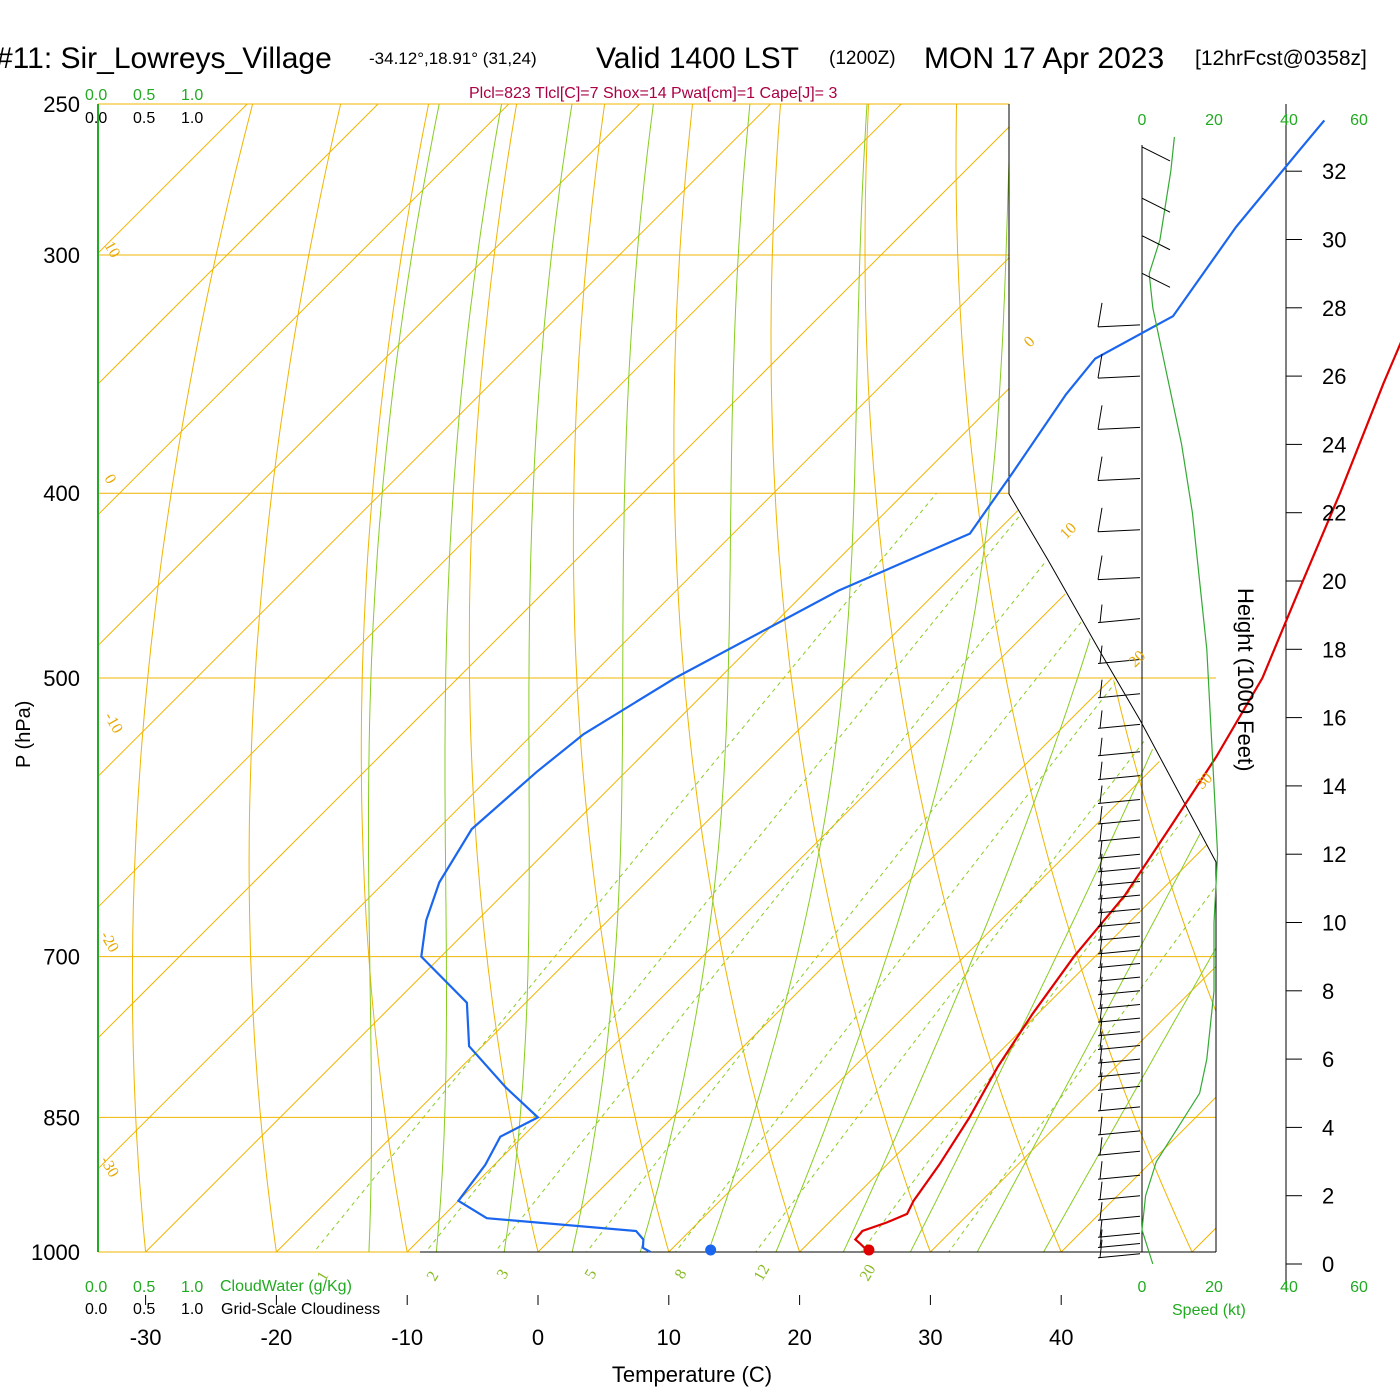 Image resolution: width=1400 pixels, height=1400 pixels. I want to click on isotherm-label: 20, so click(1137, 658).